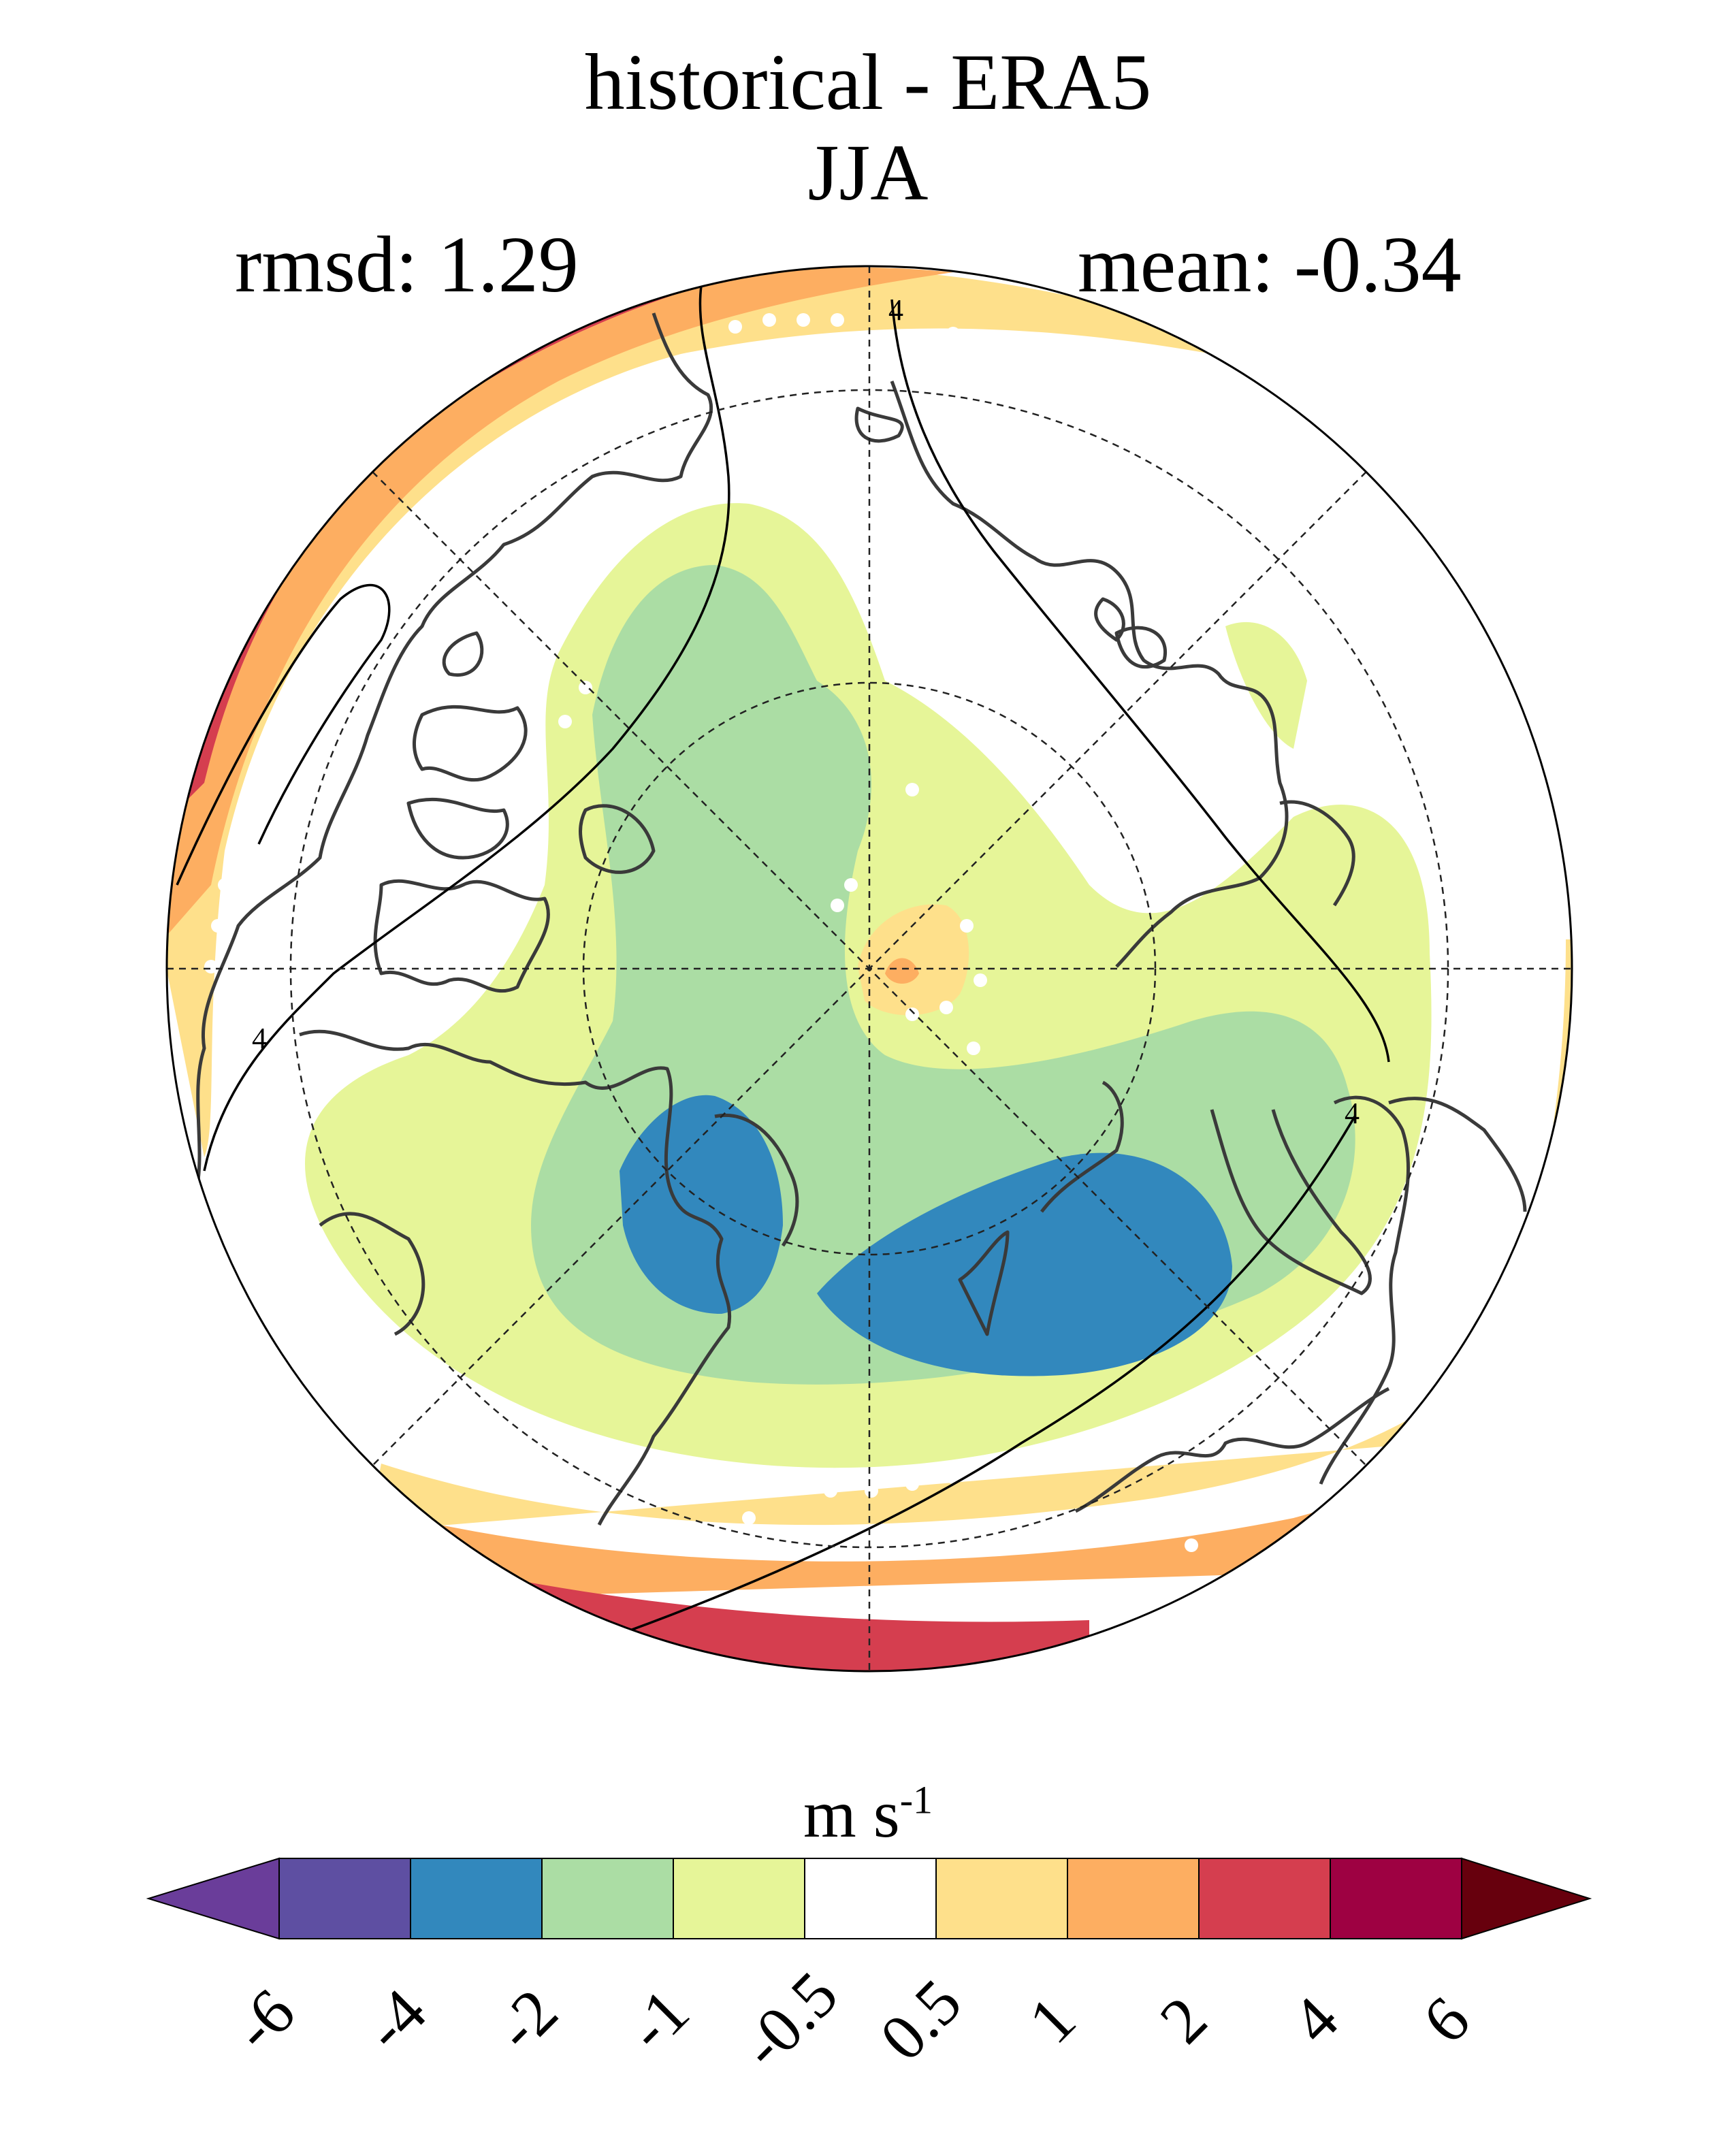 The image size is (1736, 2130). I want to click on neg-band-2-4-left, so click(701, 1204).